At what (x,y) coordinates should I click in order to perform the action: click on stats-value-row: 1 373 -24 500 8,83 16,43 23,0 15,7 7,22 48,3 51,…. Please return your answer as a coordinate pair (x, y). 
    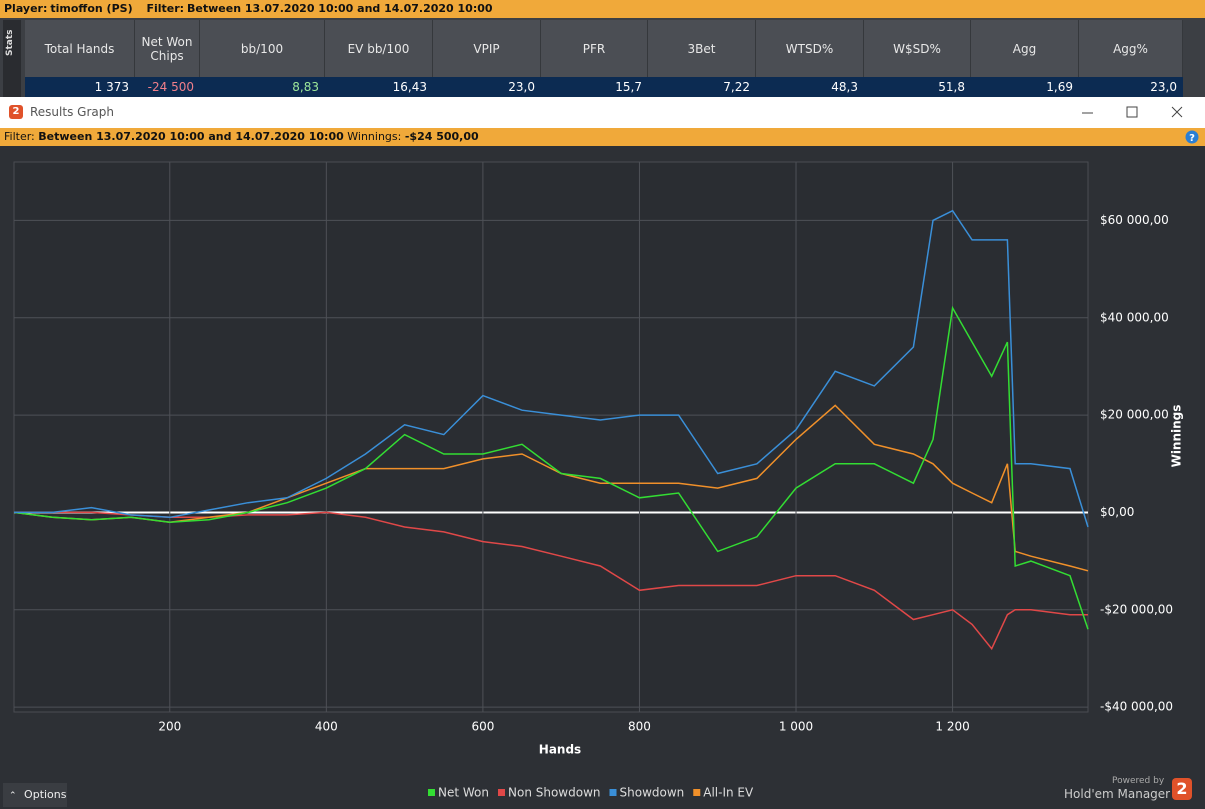
    Looking at the image, I should click on (604, 87).